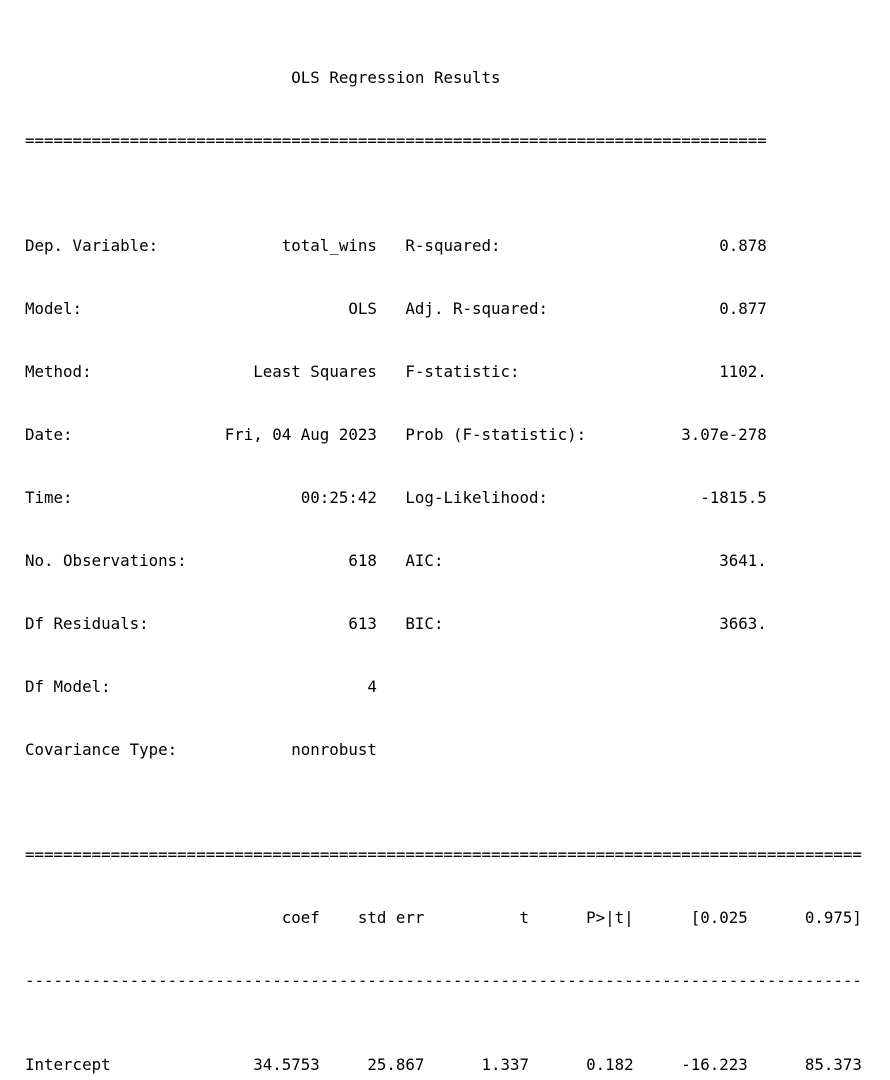  I want to click on info-row: Method: Least Squares F-statistic: 1102., so click(457, 371).